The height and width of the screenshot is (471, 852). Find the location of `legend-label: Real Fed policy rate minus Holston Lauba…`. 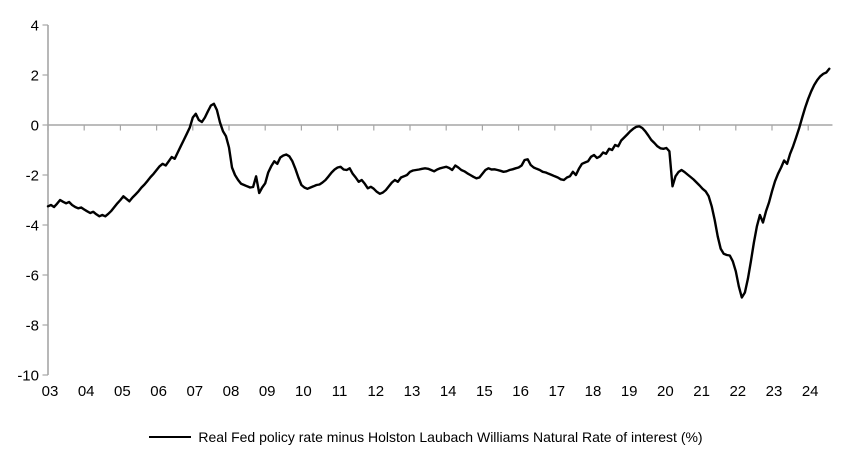

legend-label: Real Fed policy rate minus Holston Lauba… is located at coordinates (450, 437).